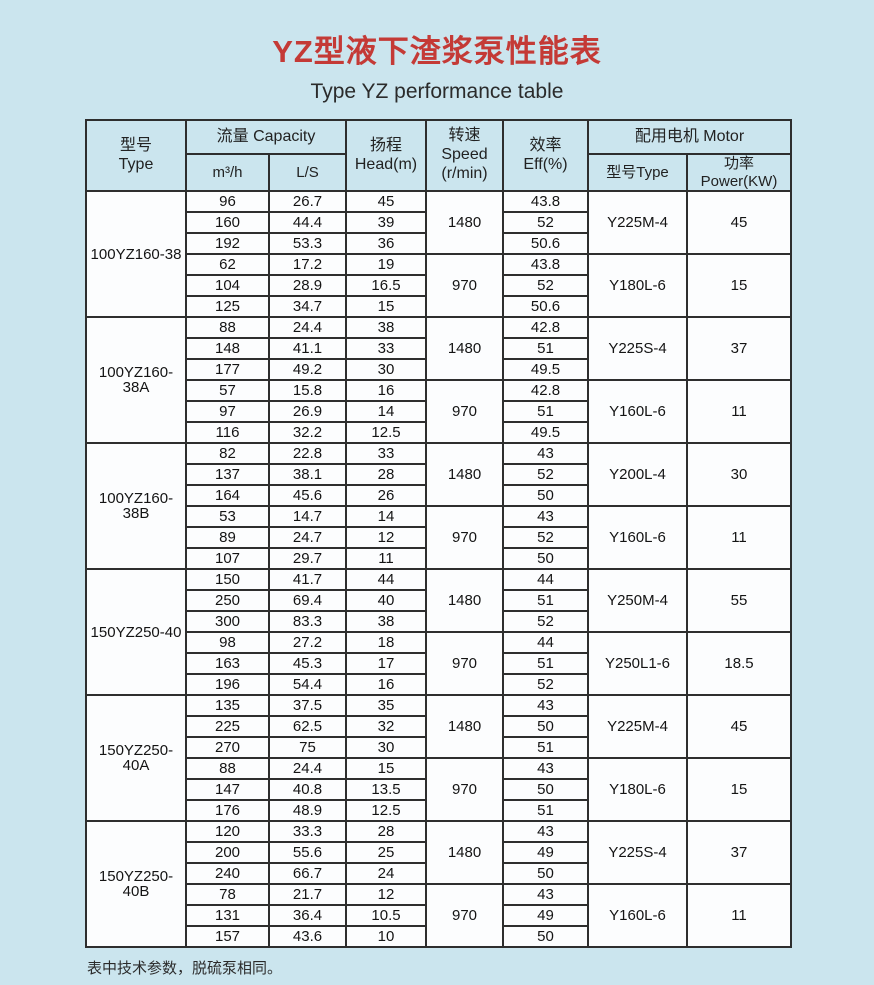  What do you see at coordinates (689, 137) in the screenshot?
I see `col-header-motor: 配用电机 Motor` at bounding box center [689, 137].